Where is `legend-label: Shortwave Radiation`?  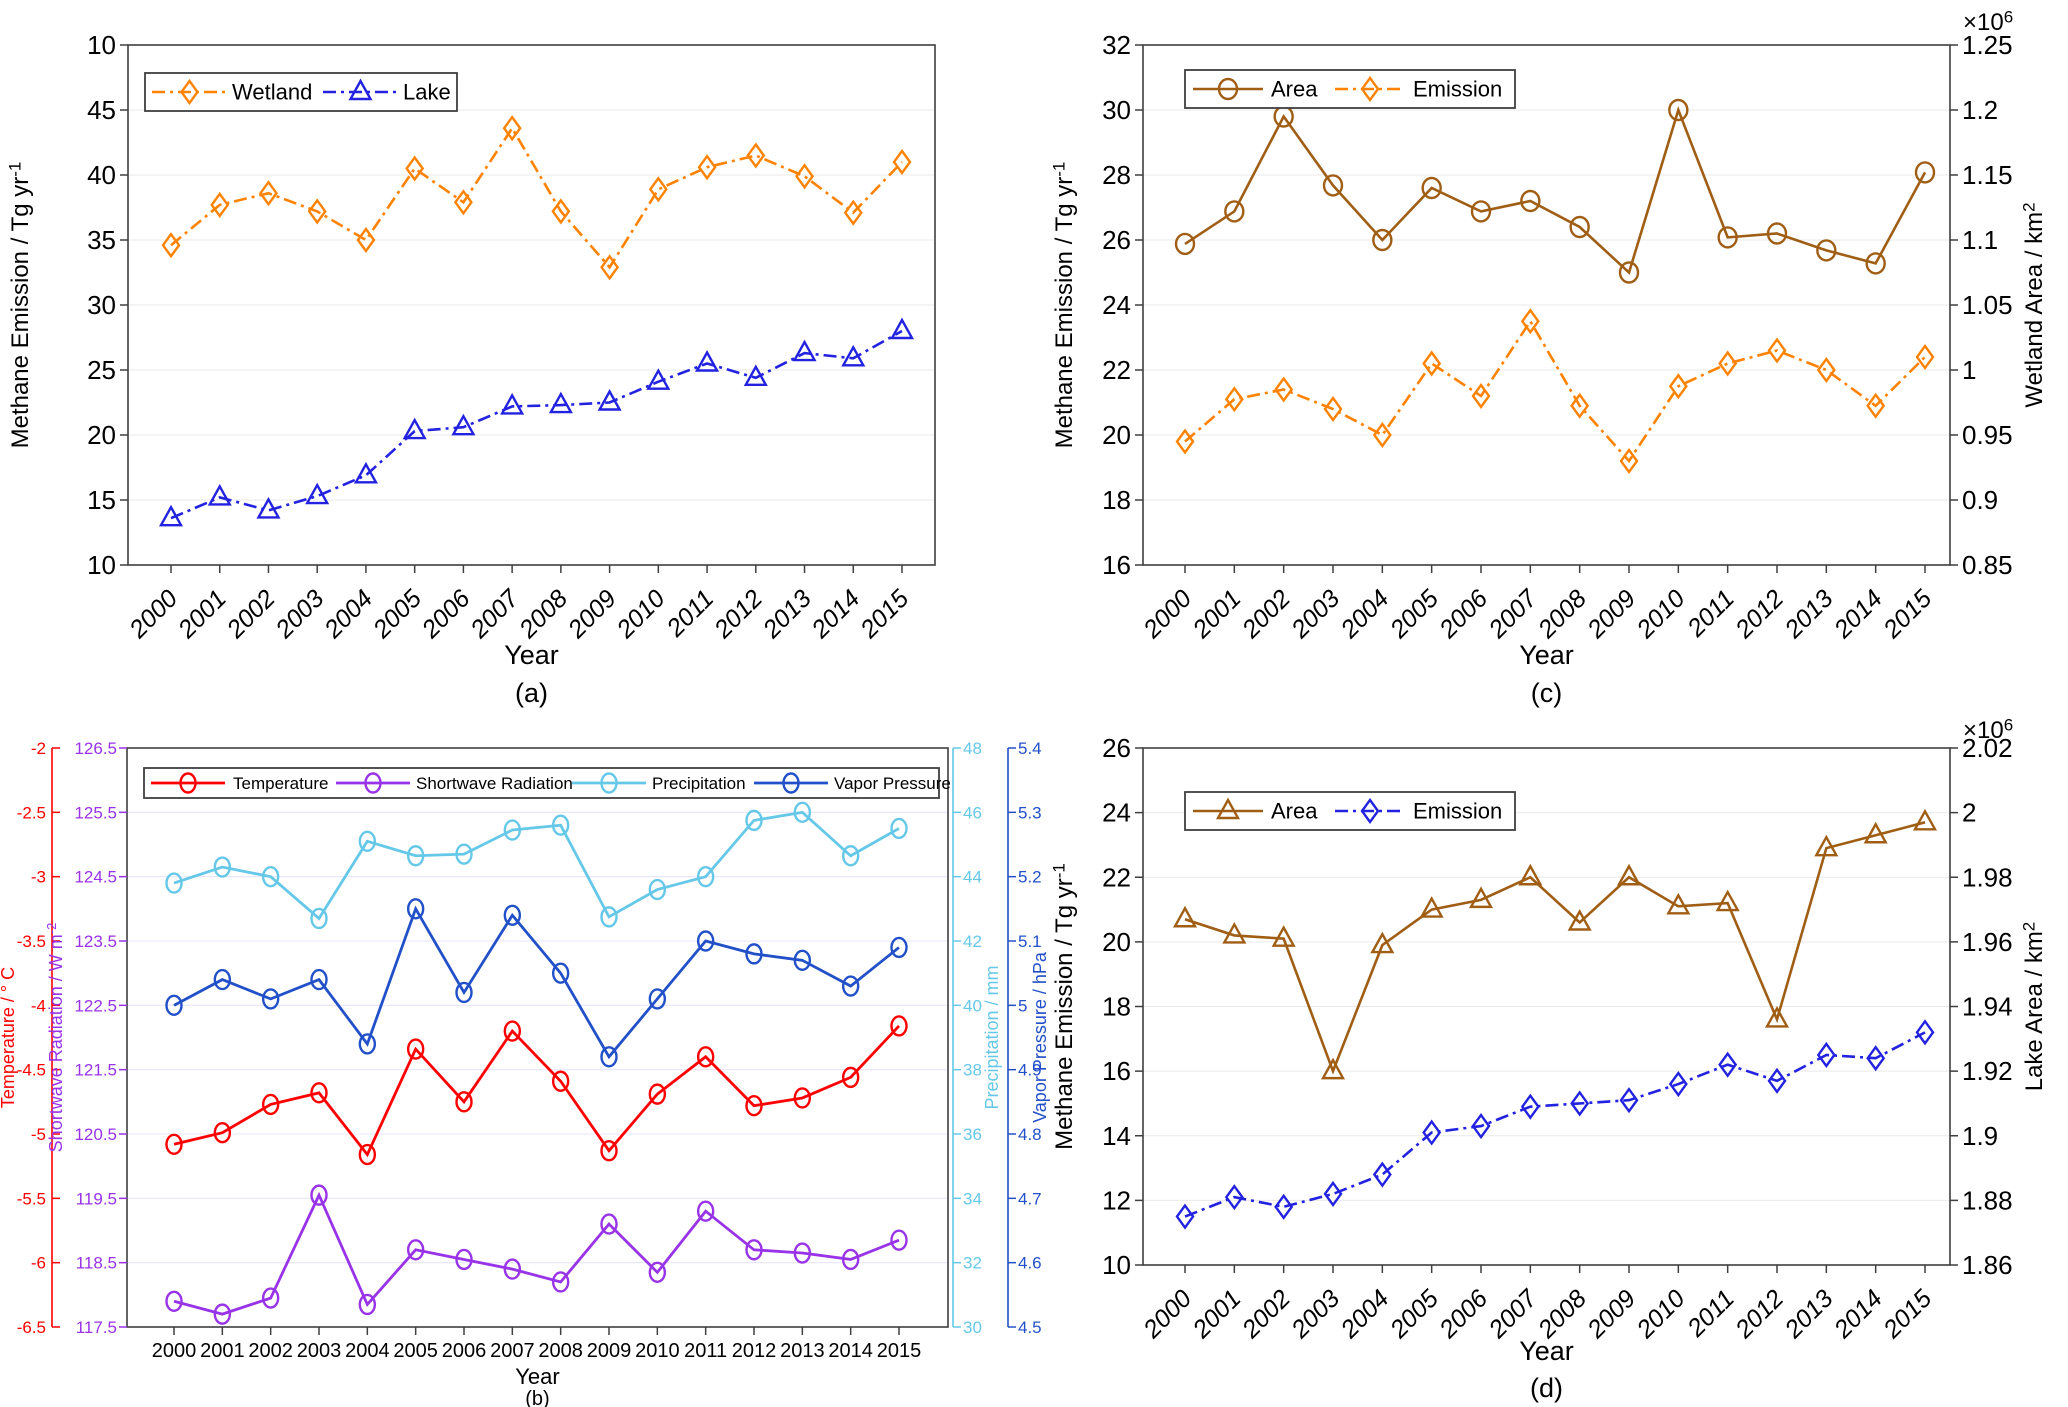
legend-label: Shortwave Radiation is located at coordinates (494, 783).